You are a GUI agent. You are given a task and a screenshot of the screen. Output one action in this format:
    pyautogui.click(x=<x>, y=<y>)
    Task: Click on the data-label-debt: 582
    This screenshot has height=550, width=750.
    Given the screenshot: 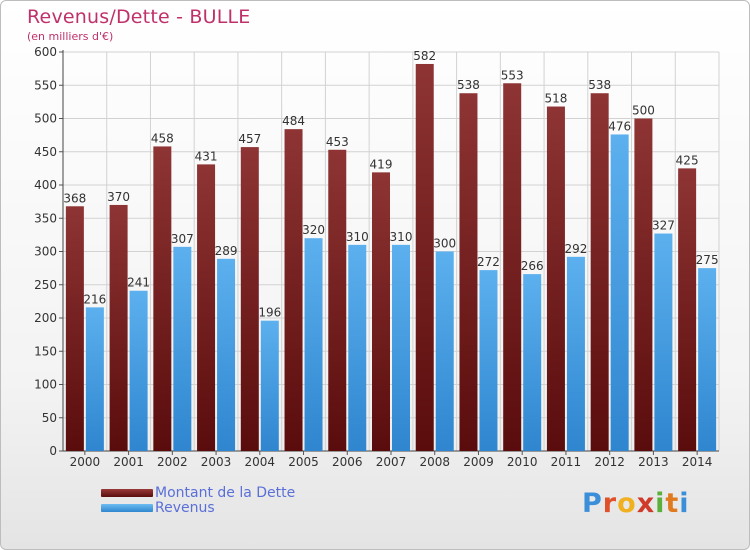 What is the action you would take?
    pyautogui.click(x=424, y=56)
    